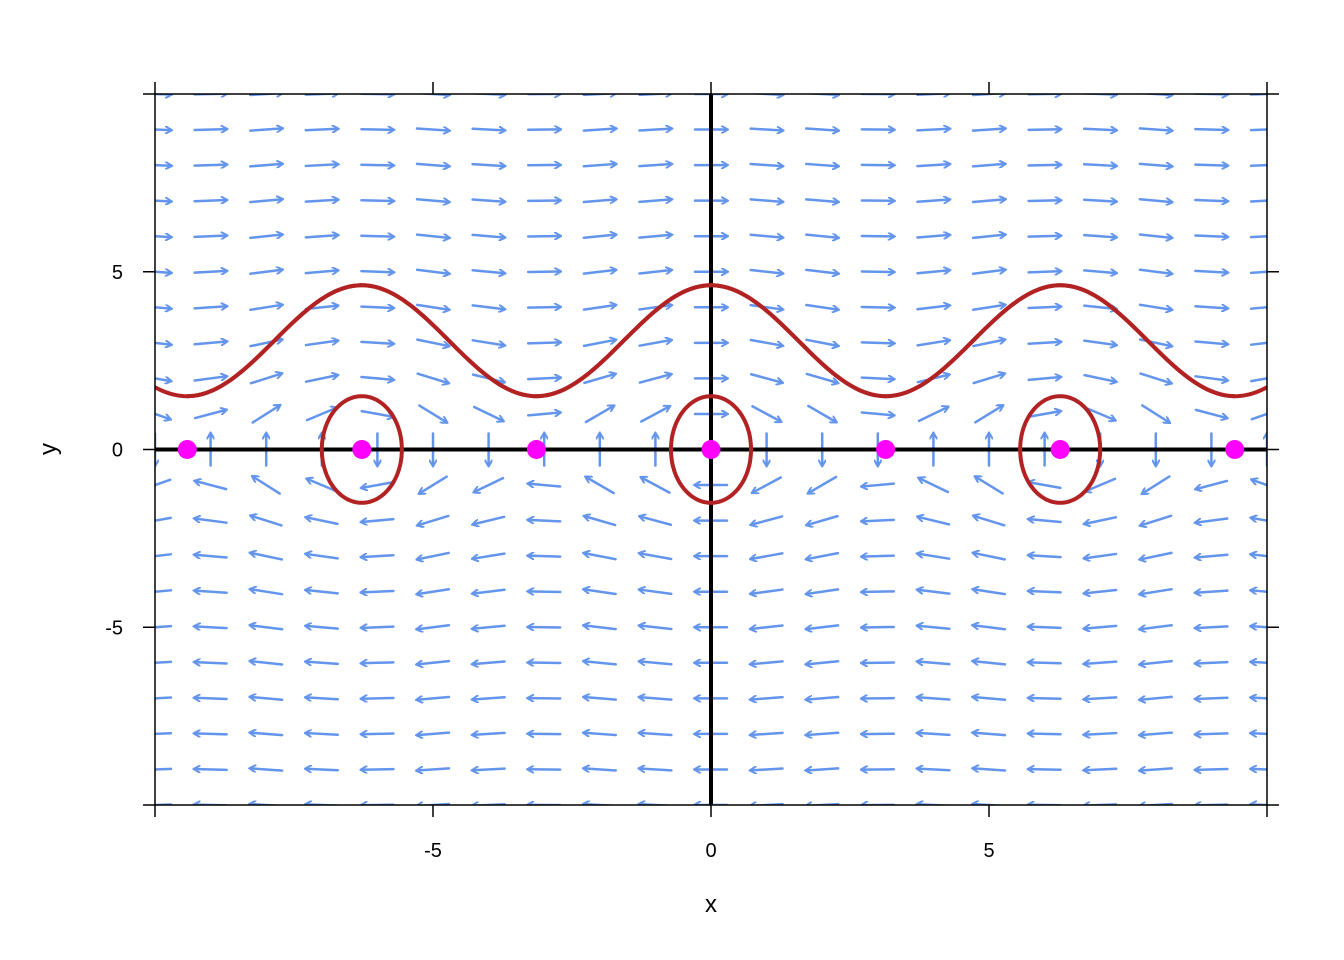 The image size is (1344, 960). I want to click on equilibrium-points, so click(711, 449).